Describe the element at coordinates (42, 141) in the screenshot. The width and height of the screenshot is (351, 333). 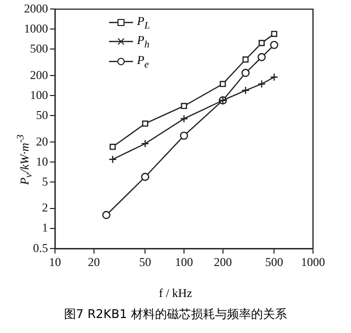
I see `y-tick-label: 20` at that location.